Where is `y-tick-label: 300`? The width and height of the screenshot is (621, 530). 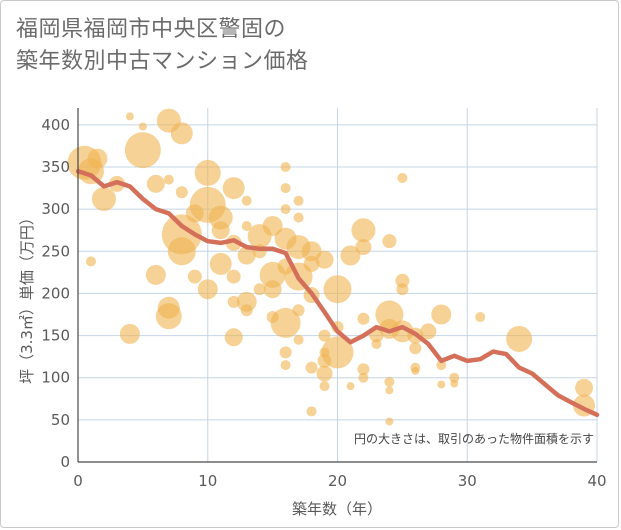 y-tick-label: 300 is located at coordinates (55, 209).